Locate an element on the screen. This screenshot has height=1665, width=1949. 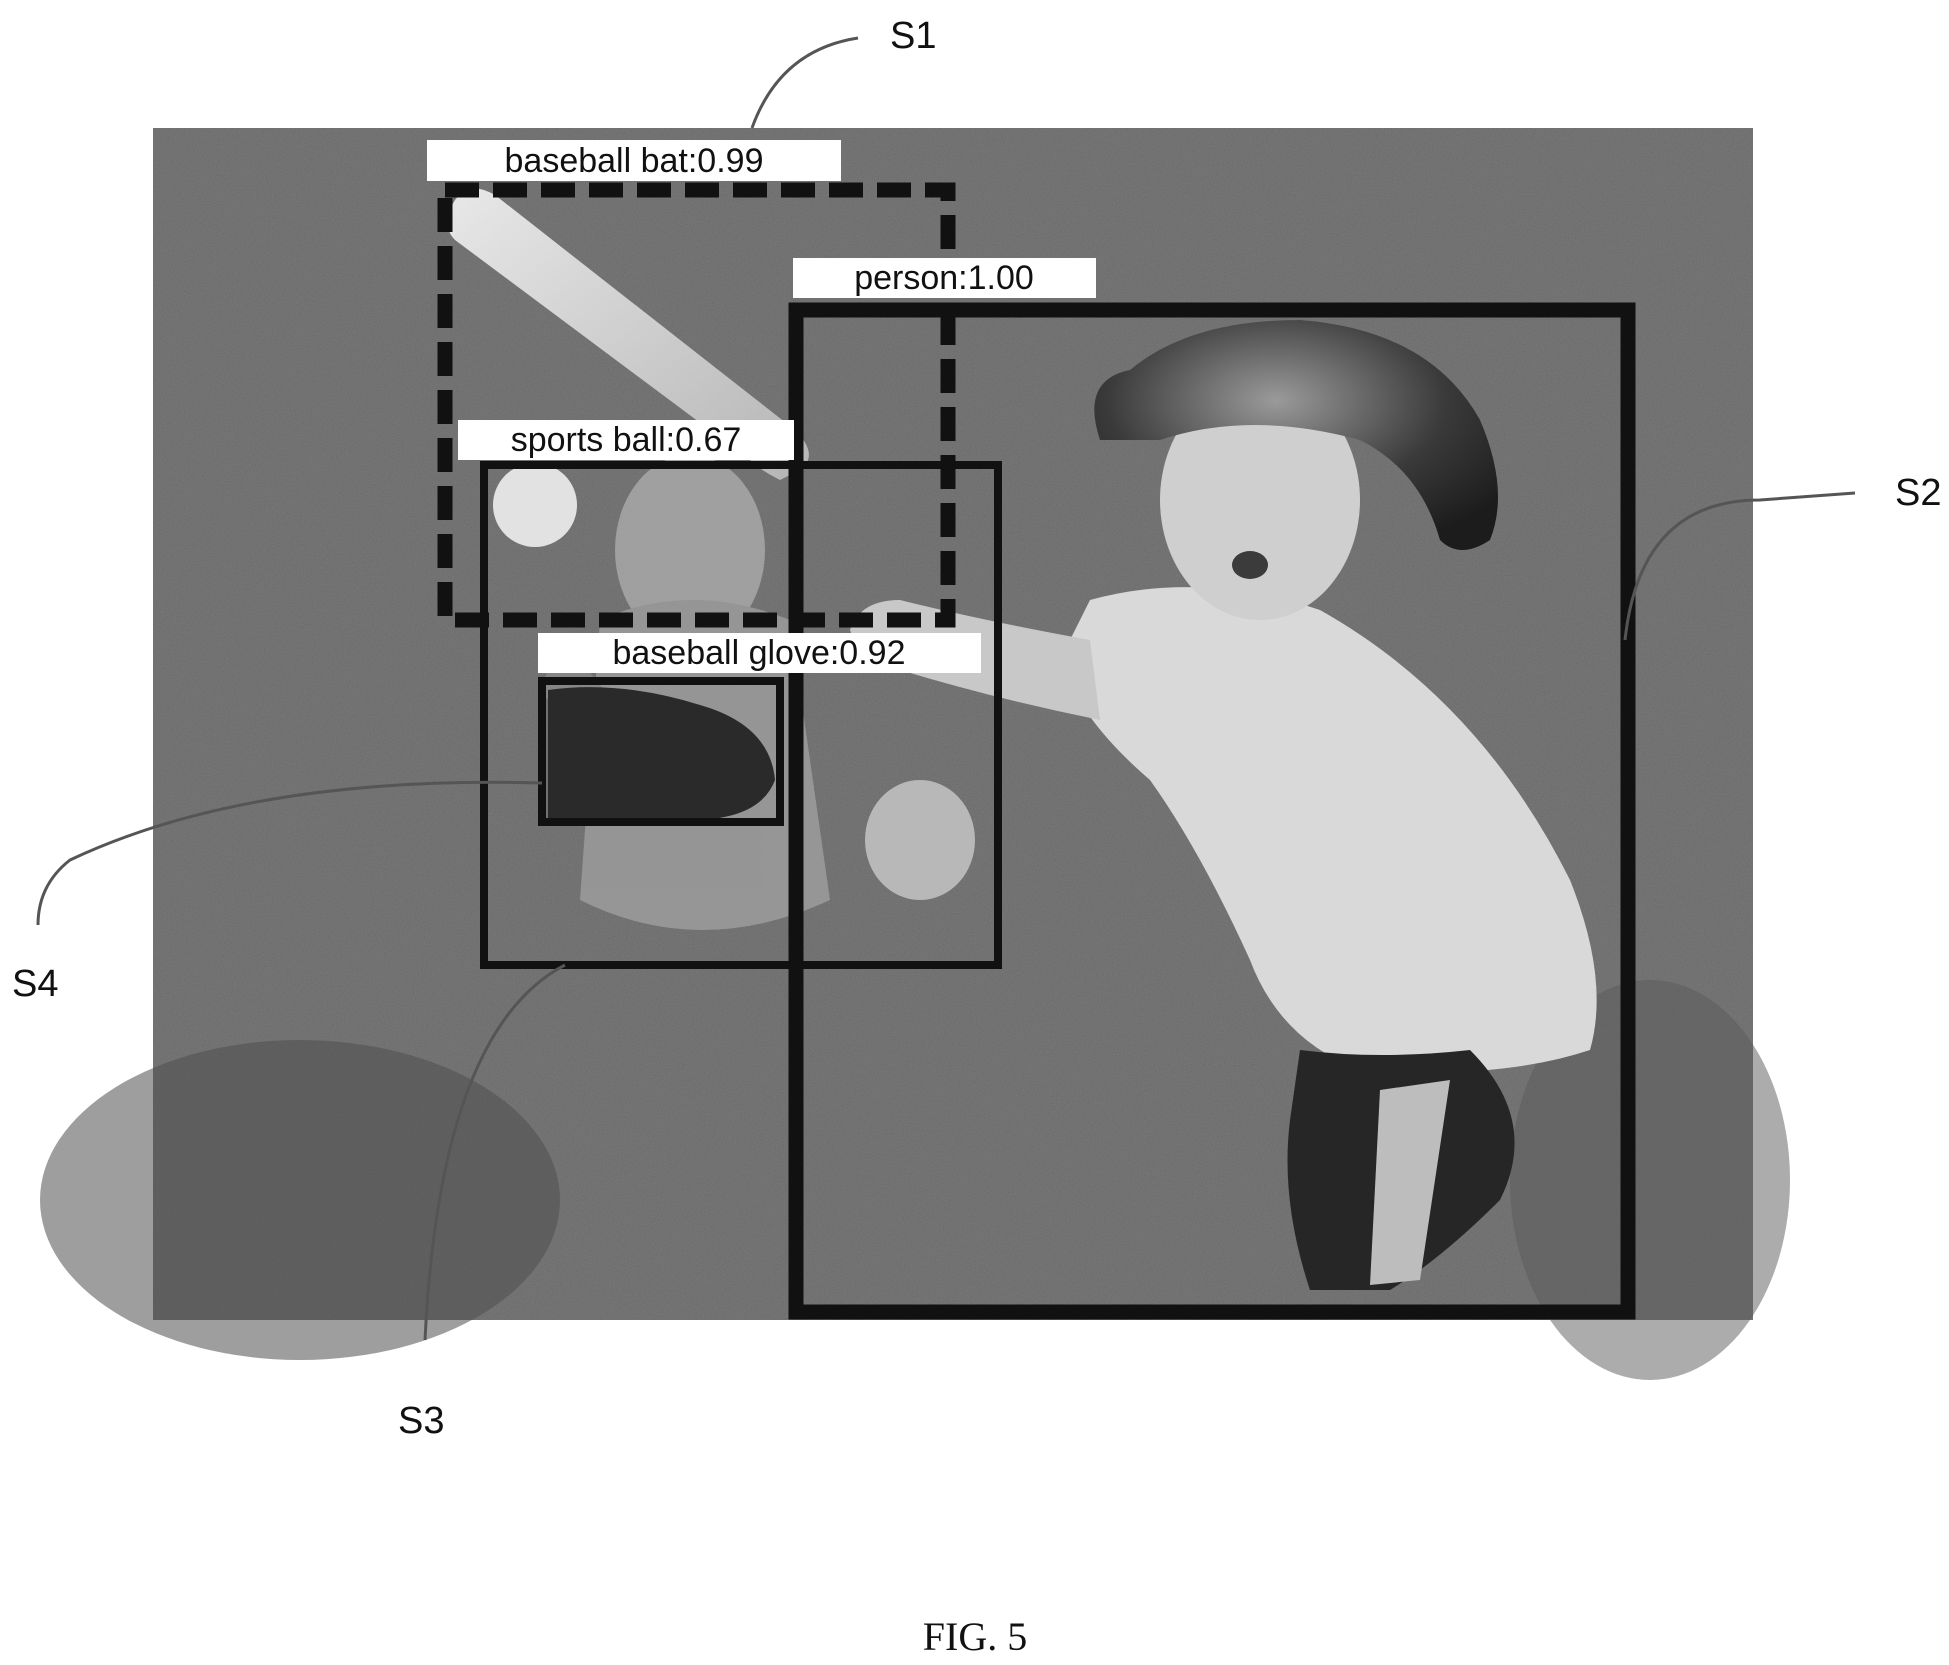
baseball-glove-tag: baseball glove:0.92 is located at coordinates (759, 653).